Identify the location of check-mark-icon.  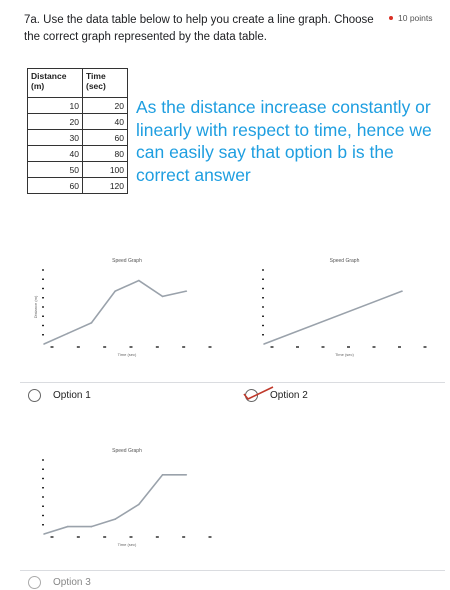
(258, 393).